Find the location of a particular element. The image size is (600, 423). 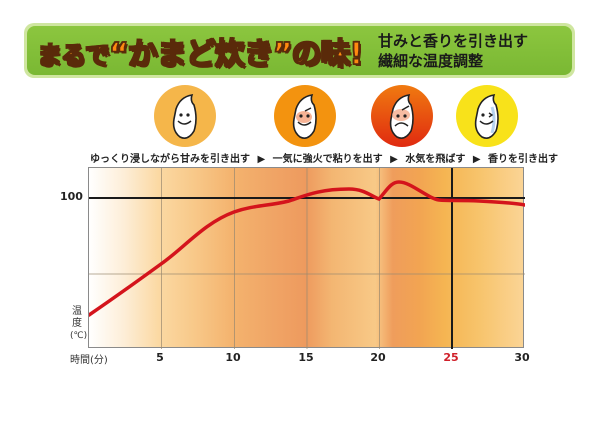

y-label-char-2: 度 is located at coordinates (77, 323).